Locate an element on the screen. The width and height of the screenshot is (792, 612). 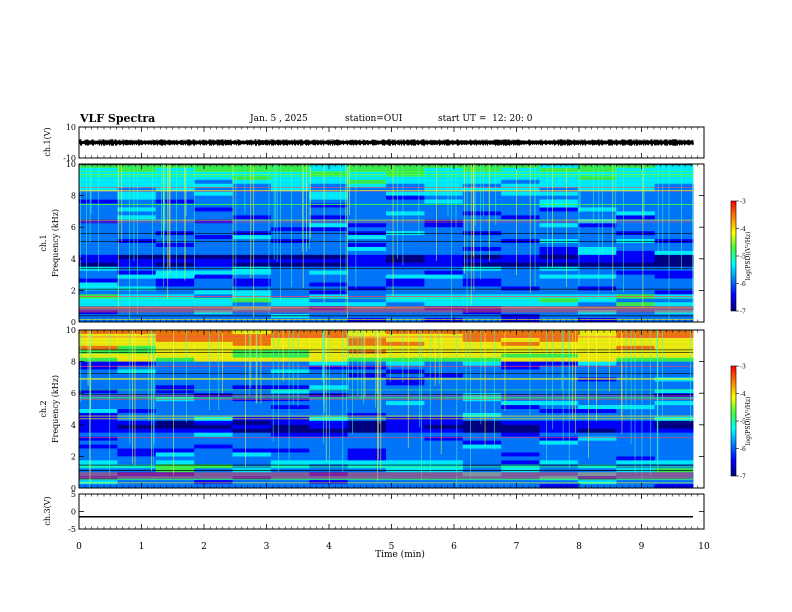
waveform1-trace is located at coordinates (386, 142).